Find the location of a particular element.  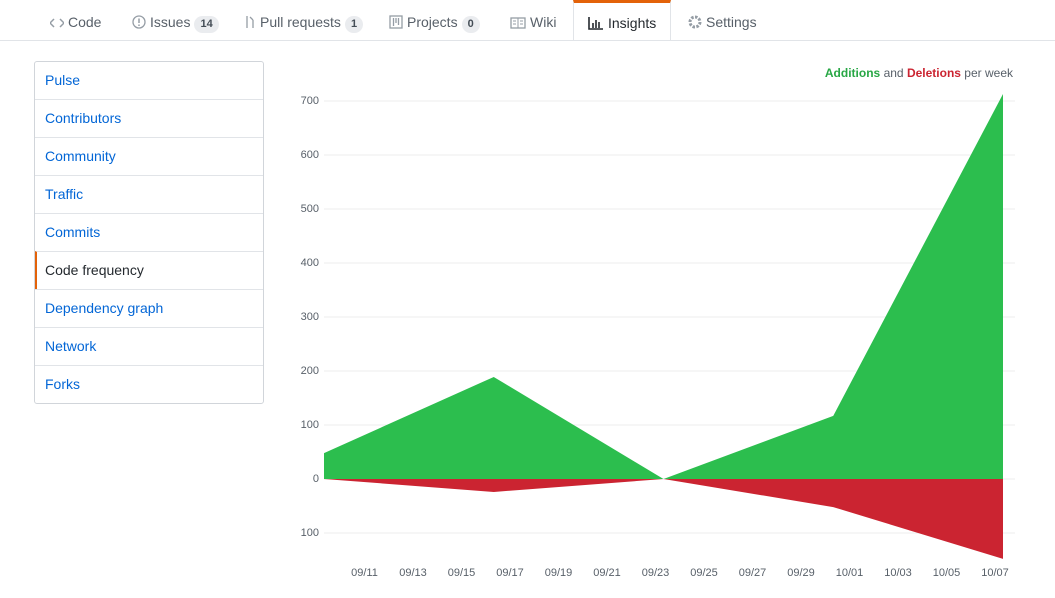

tab-label: Pull requests is located at coordinates (300, 22).